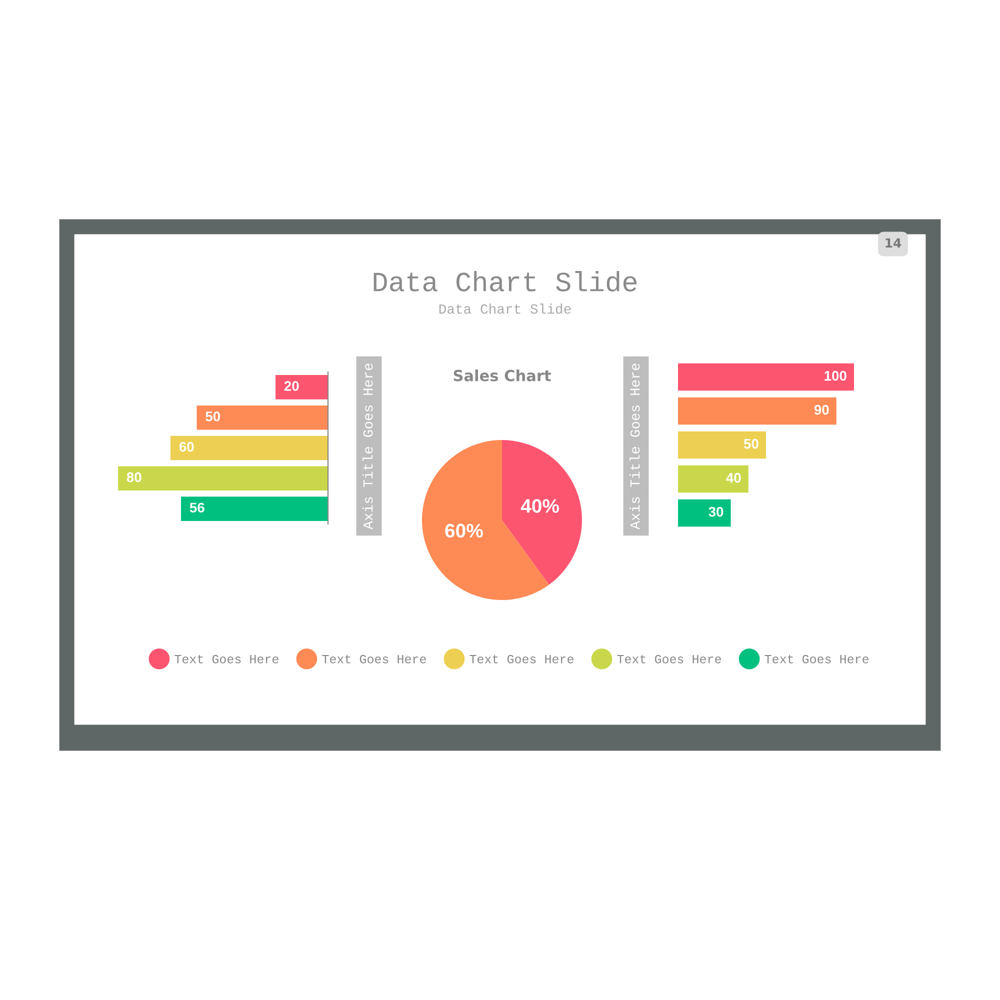 The width and height of the screenshot is (1000, 1000). I want to click on data-label: 30, so click(716, 511).